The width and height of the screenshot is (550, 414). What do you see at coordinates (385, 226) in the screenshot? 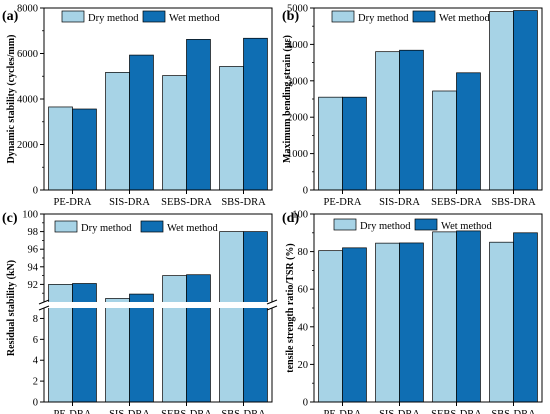
I see `panel-d-legend-dry-label: Dry method` at bounding box center [385, 226].